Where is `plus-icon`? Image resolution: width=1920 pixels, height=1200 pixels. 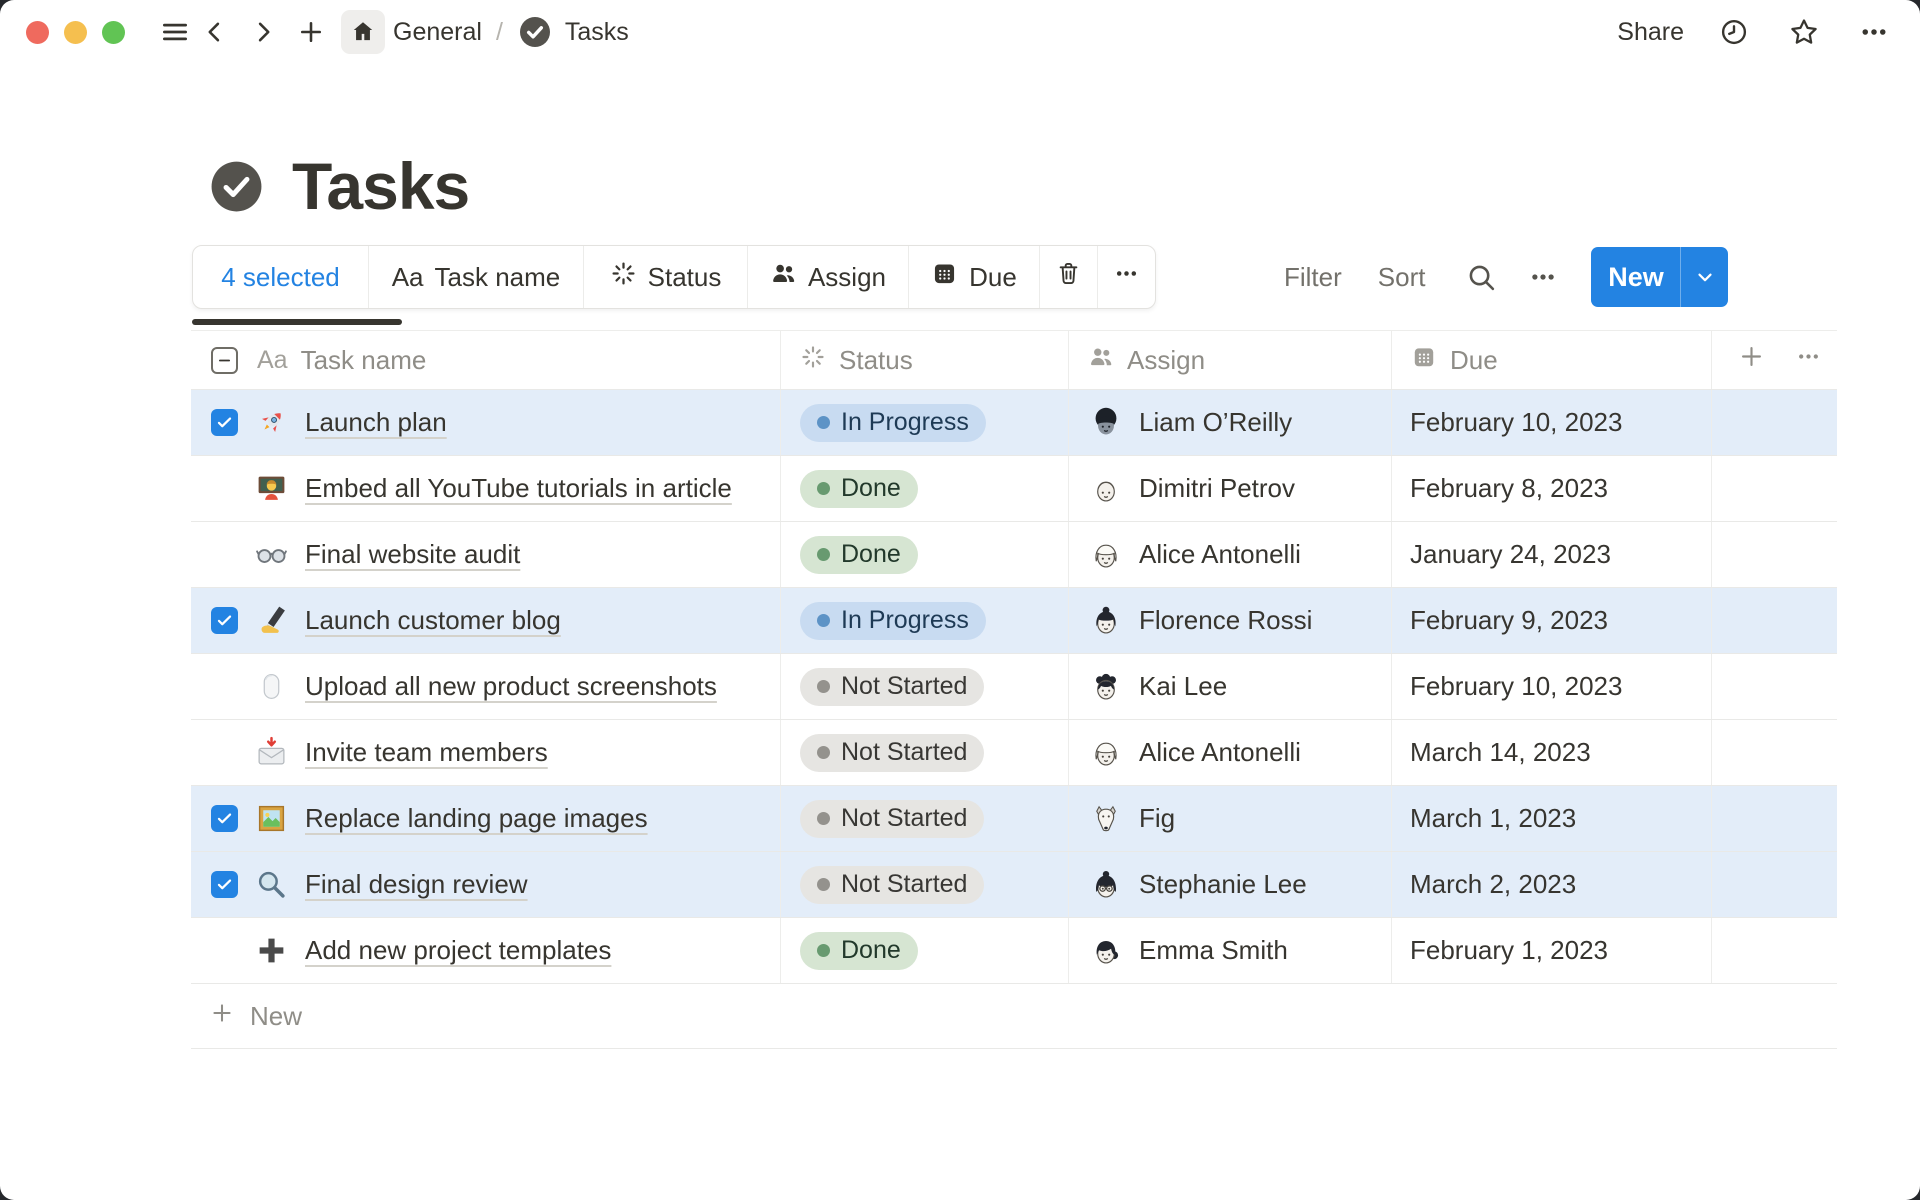
plus-icon is located at coordinates (222, 1016).